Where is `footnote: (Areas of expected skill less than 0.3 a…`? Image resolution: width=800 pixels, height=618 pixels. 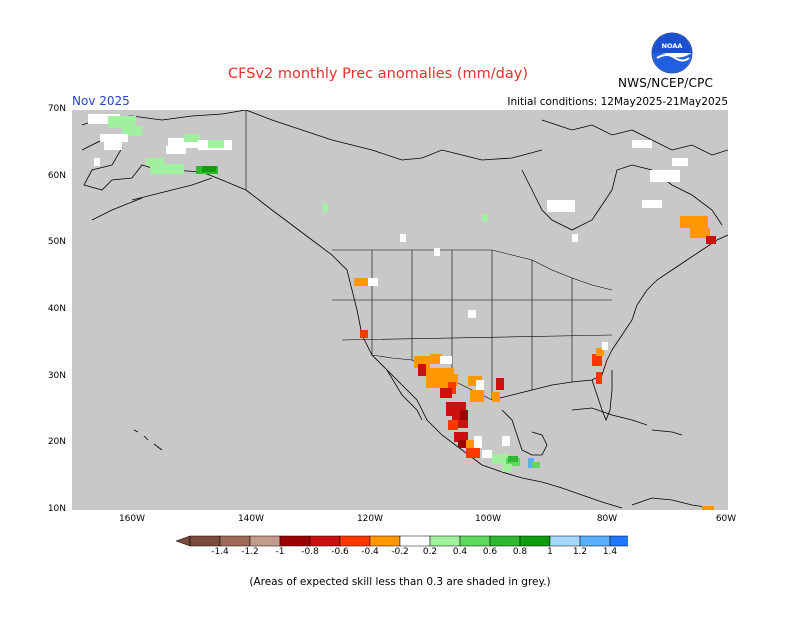 footnote: (Areas of expected skill less than 0.3 a… is located at coordinates (400, 582).